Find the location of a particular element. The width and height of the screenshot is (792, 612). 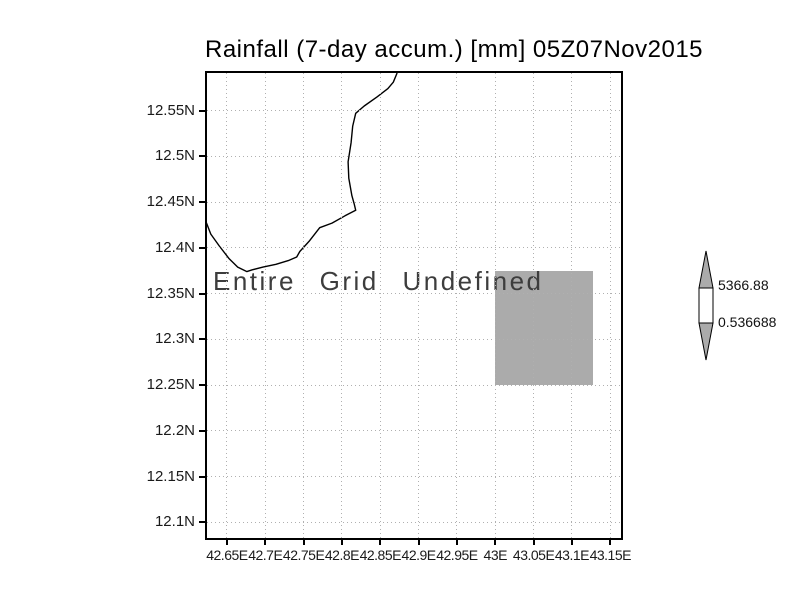

y-tick-label: 12.35N is located at coordinates (170, 293).